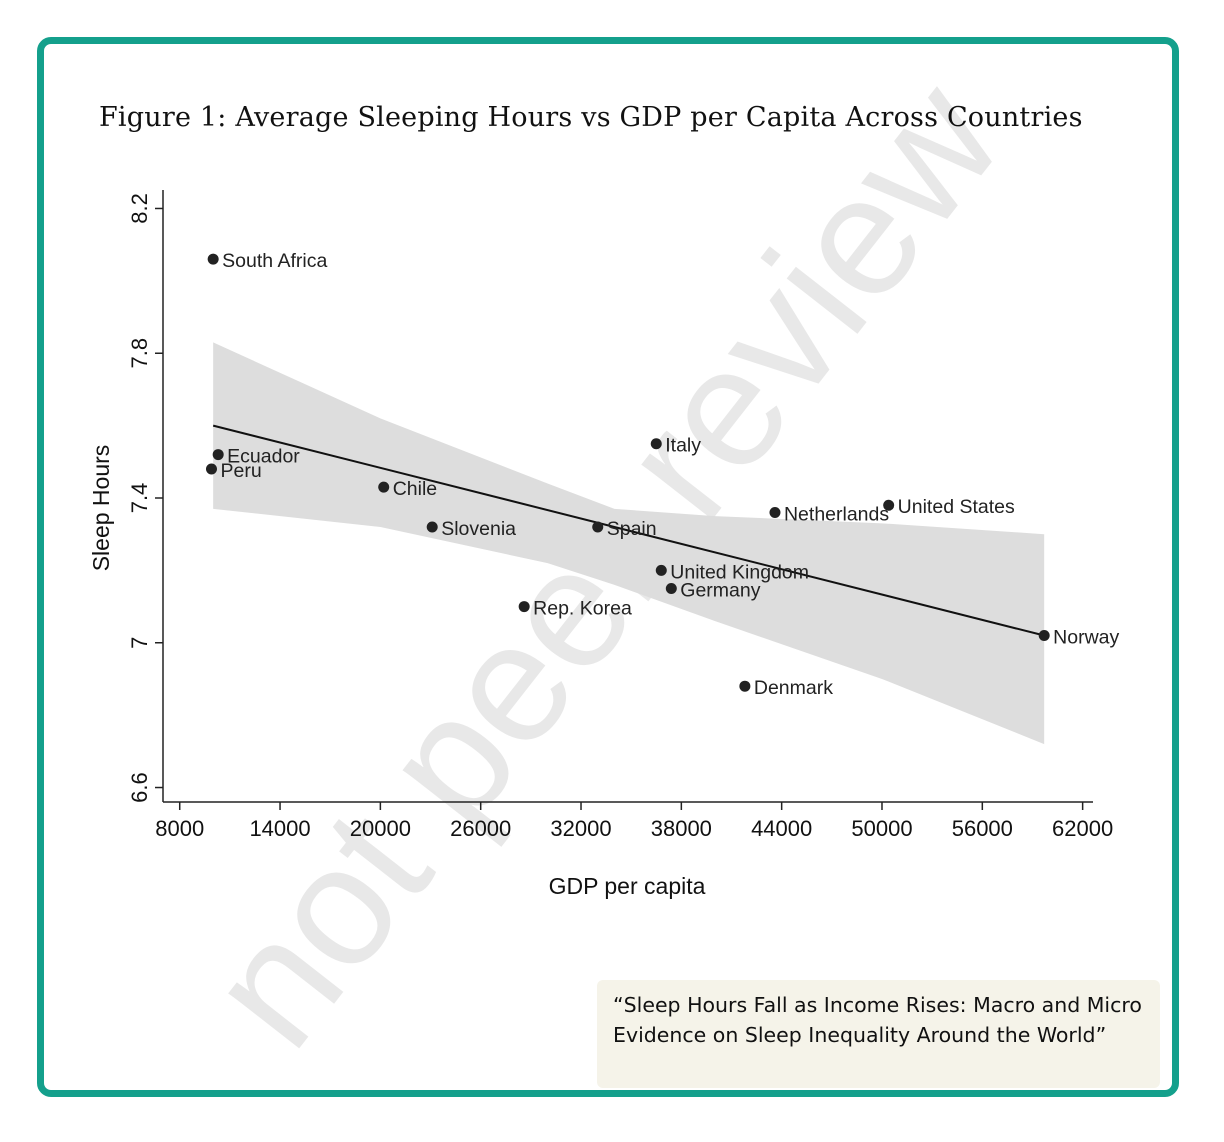 The width and height of the screenshot is (1224, 1142). Describe the element at coordinates (781, 828) in the screenshot. I see `x-tick-label: 44000` at that location.